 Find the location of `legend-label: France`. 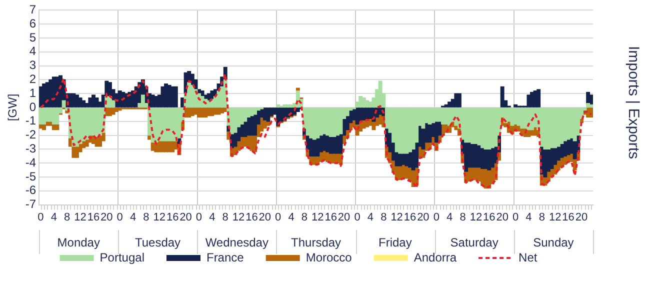

legend-label: France is located at coordinates (225, 257).